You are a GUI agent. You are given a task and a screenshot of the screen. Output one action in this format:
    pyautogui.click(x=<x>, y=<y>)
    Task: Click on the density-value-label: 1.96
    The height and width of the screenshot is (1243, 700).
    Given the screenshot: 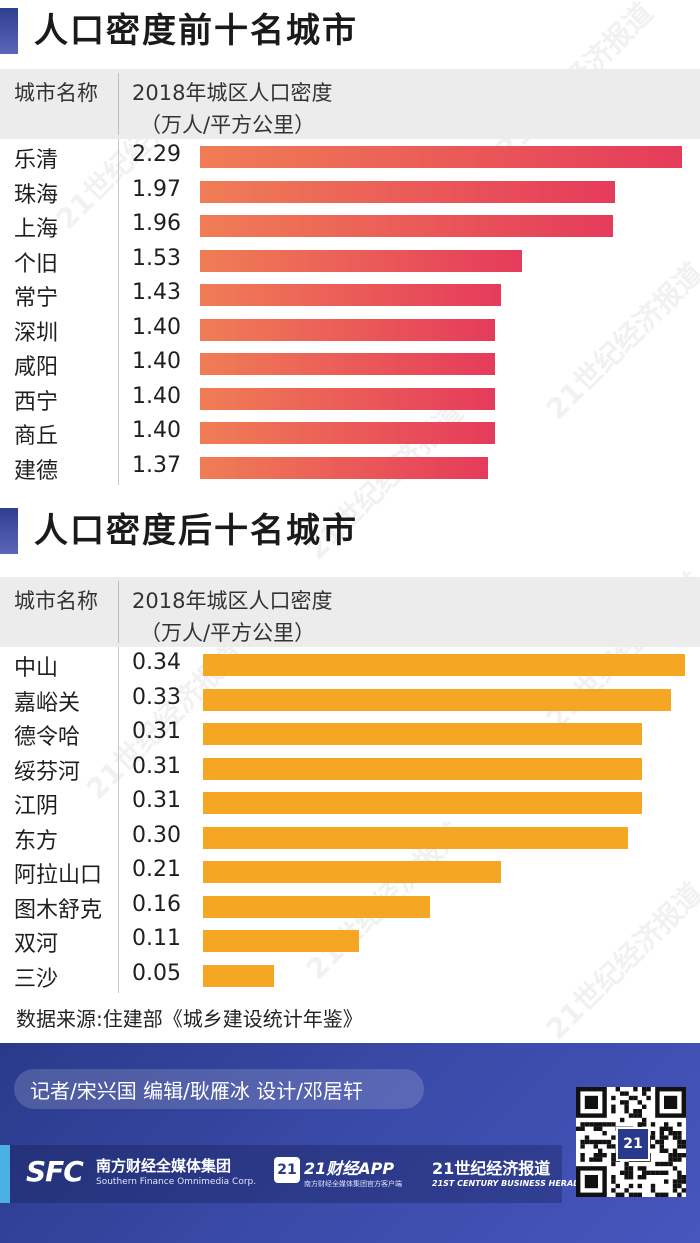 What is the action you would take?
    pyautogui.click(x=156, y=223)
    